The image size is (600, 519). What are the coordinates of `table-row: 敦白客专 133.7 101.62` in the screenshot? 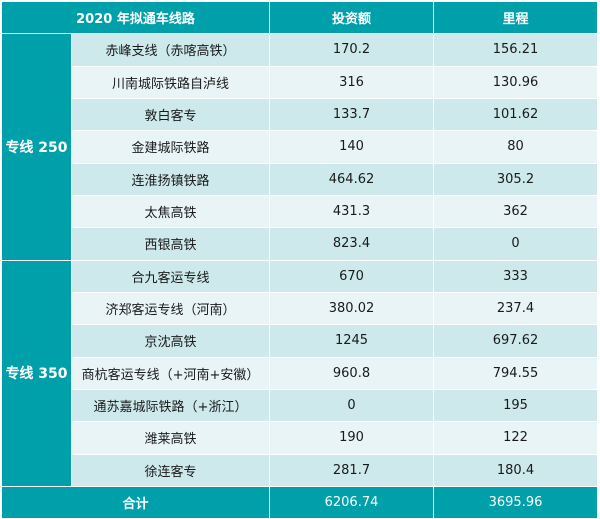 It's located at (300, 115).